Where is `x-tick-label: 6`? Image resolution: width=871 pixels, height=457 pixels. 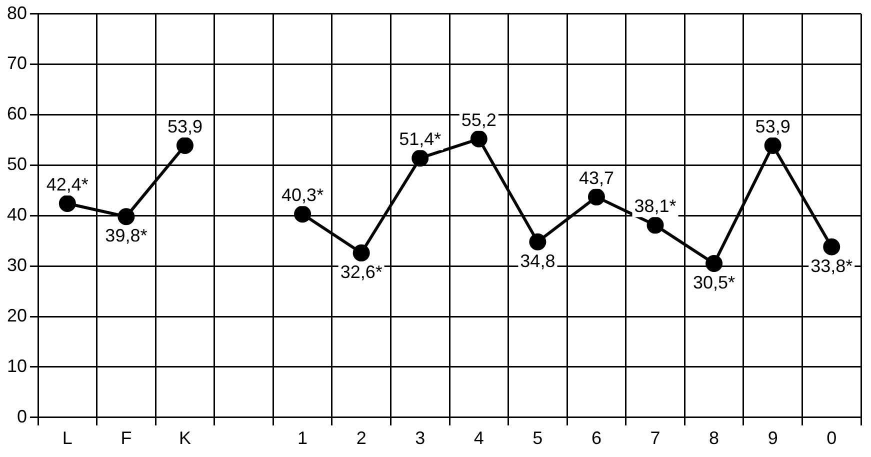
x-tick-label: 6 is located at coordinates (596, 438).